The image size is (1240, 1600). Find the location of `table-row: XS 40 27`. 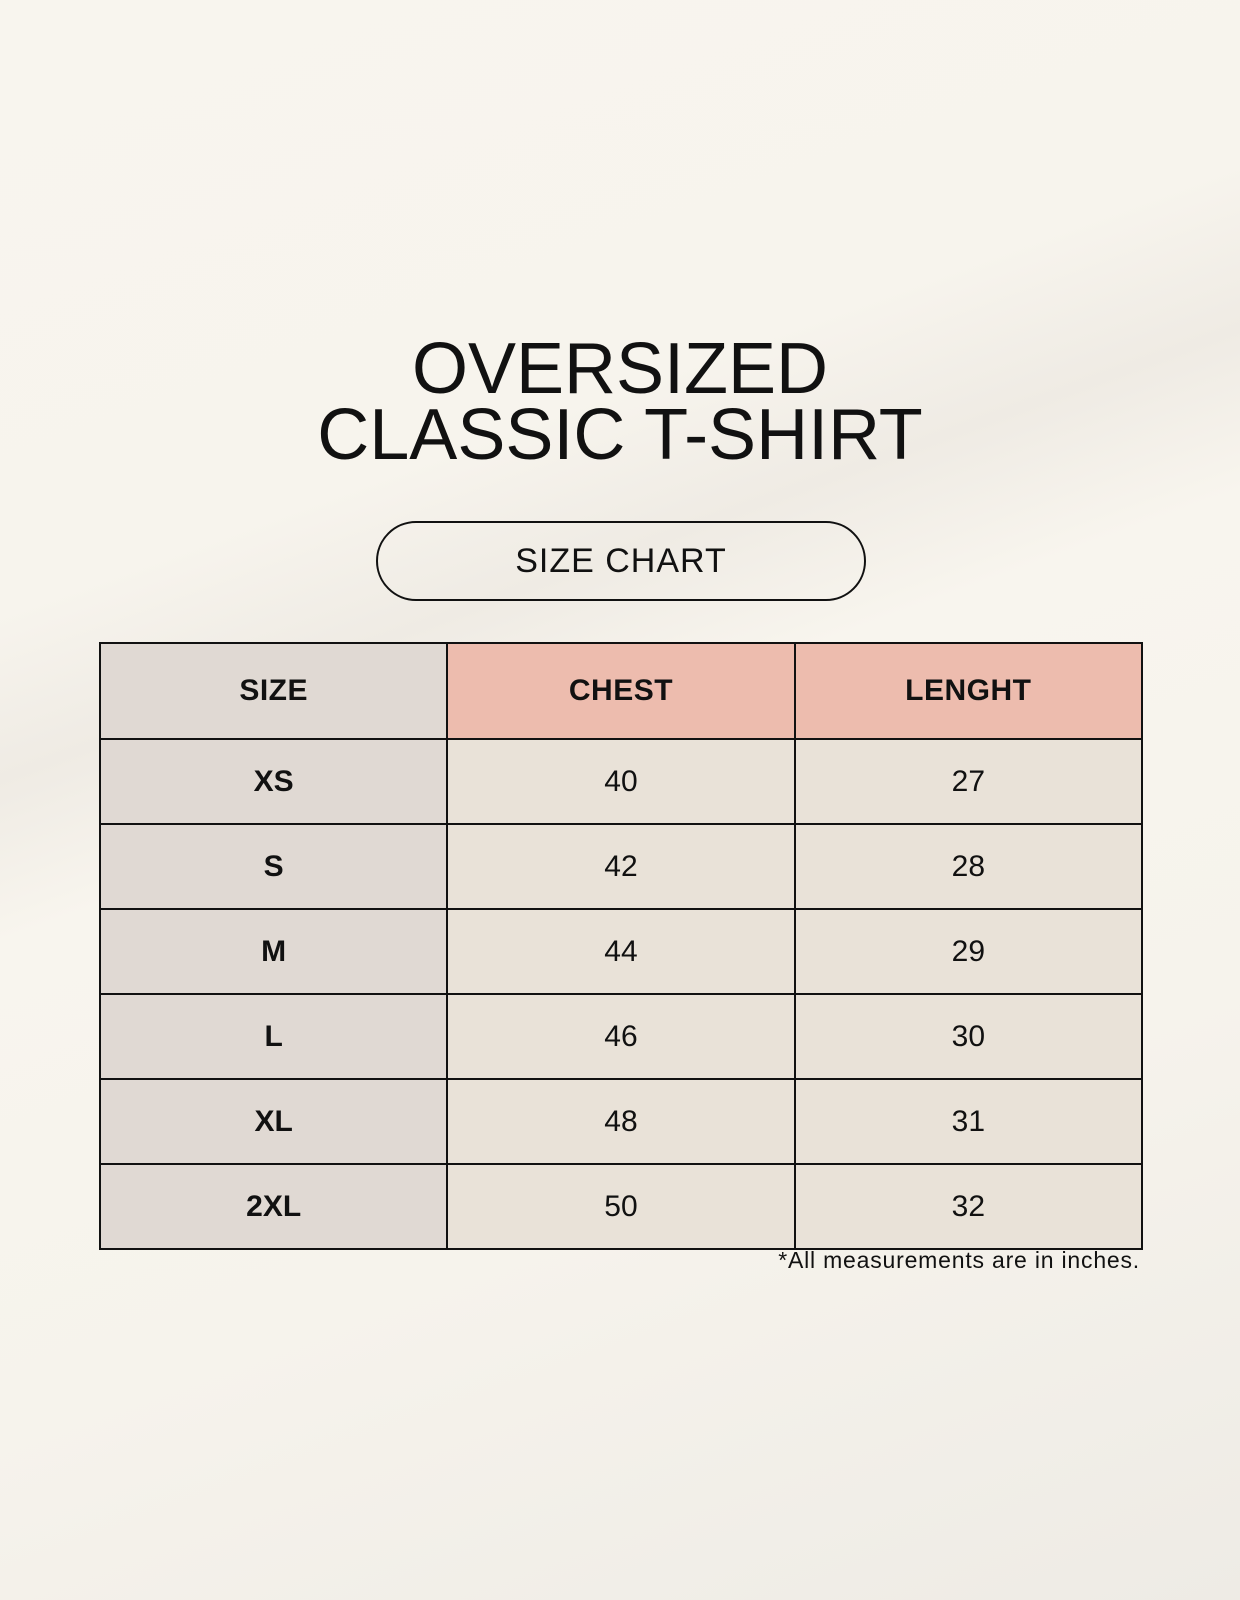

table-row: XS 40 27 is located at coordinates (621, 781).